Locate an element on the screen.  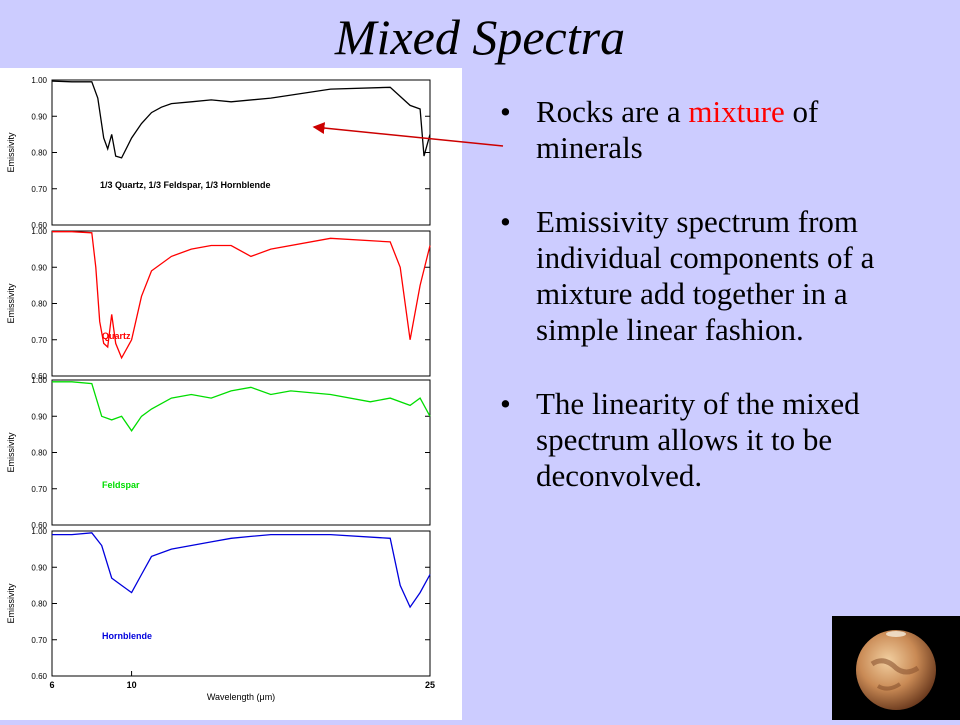
mars-image is located at coordinates (896, 668).